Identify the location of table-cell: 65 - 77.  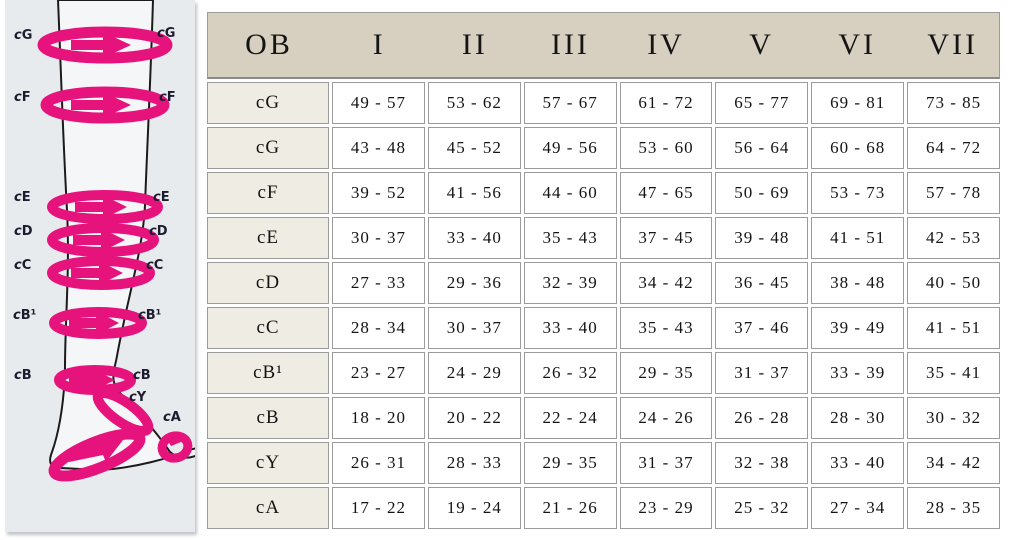
(762, 103).